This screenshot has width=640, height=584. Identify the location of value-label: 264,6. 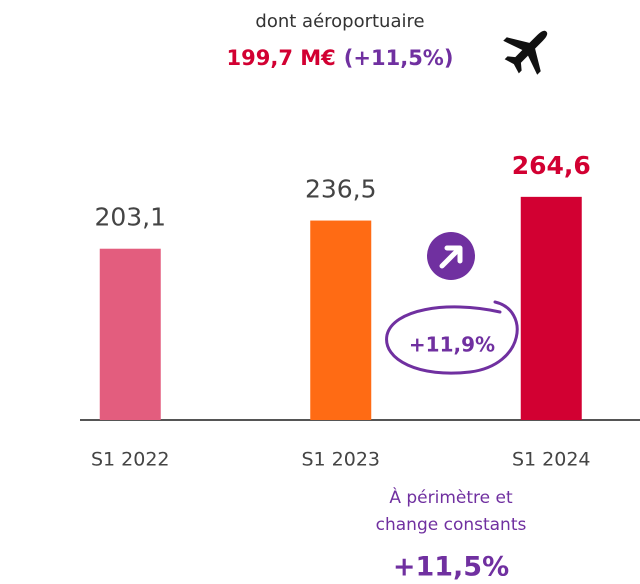
(551, 165).